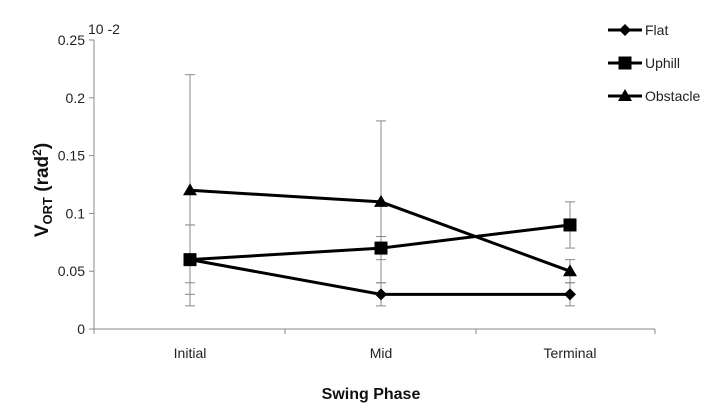  What do you see at coordinates (47, 211) in the screenshot?
I see `y-axis-title-subscript: ORT` at bounding box center [47, 211].